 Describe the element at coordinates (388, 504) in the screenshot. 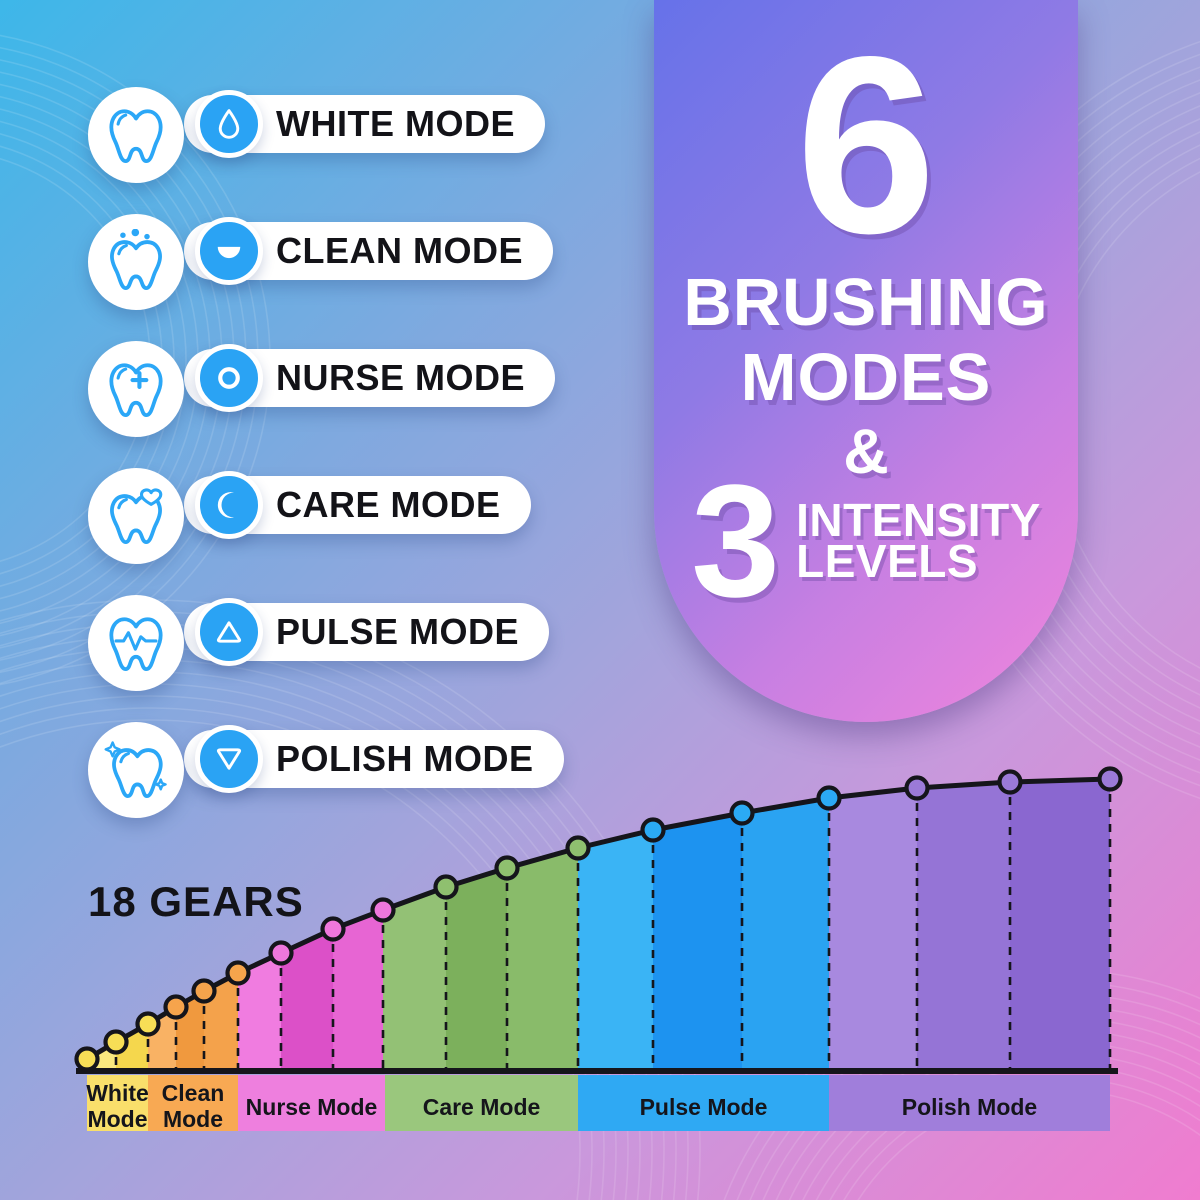

I see `mode-label-care: CARE MODE` at that location.